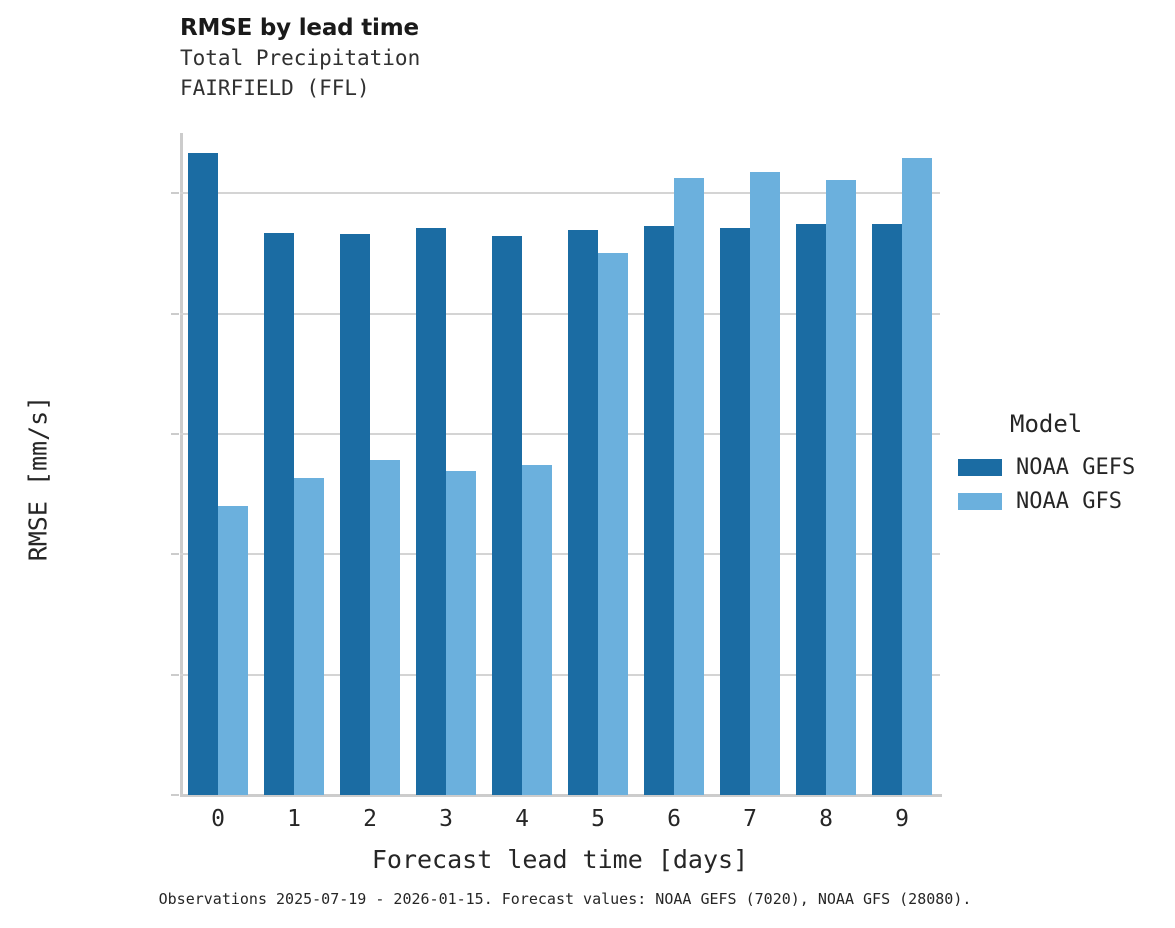 The height and width of the screenshot is (928, 1175). I want to click on x-axis-tick-label: 2, so click(370, 819).